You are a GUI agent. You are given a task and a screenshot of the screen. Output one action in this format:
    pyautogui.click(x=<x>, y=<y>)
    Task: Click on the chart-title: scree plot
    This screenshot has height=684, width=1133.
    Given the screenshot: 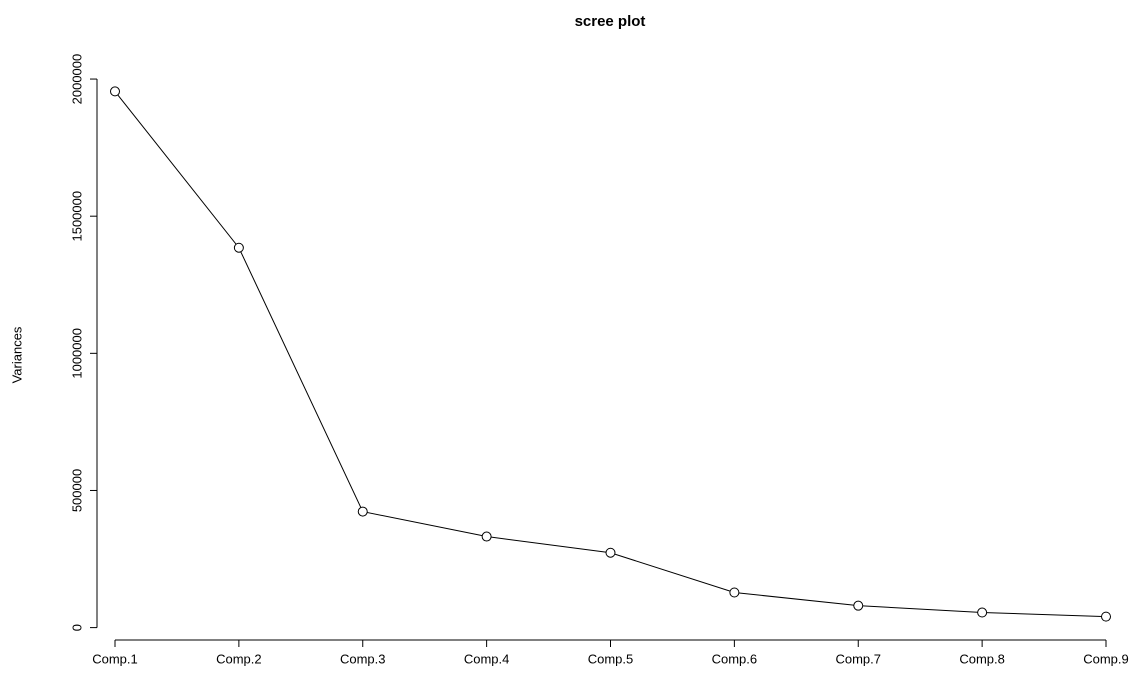 What is the action you would take?
    pyautogui.click(x=610, y=21)
    